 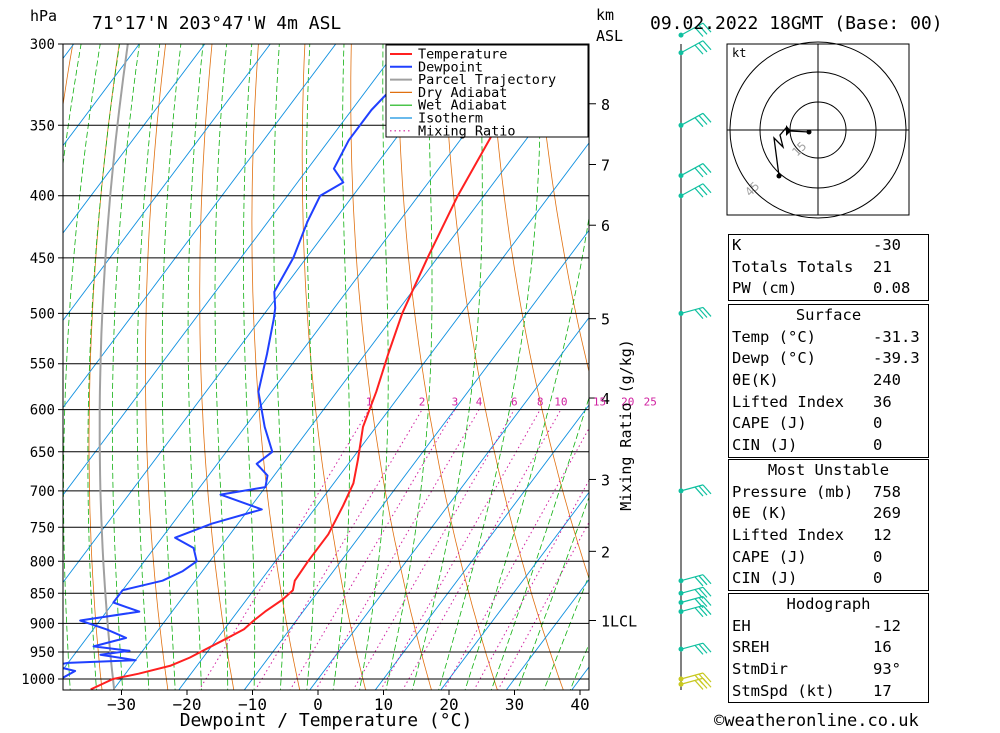 I want to click on index-value: 21, so click(x=882, y=266).